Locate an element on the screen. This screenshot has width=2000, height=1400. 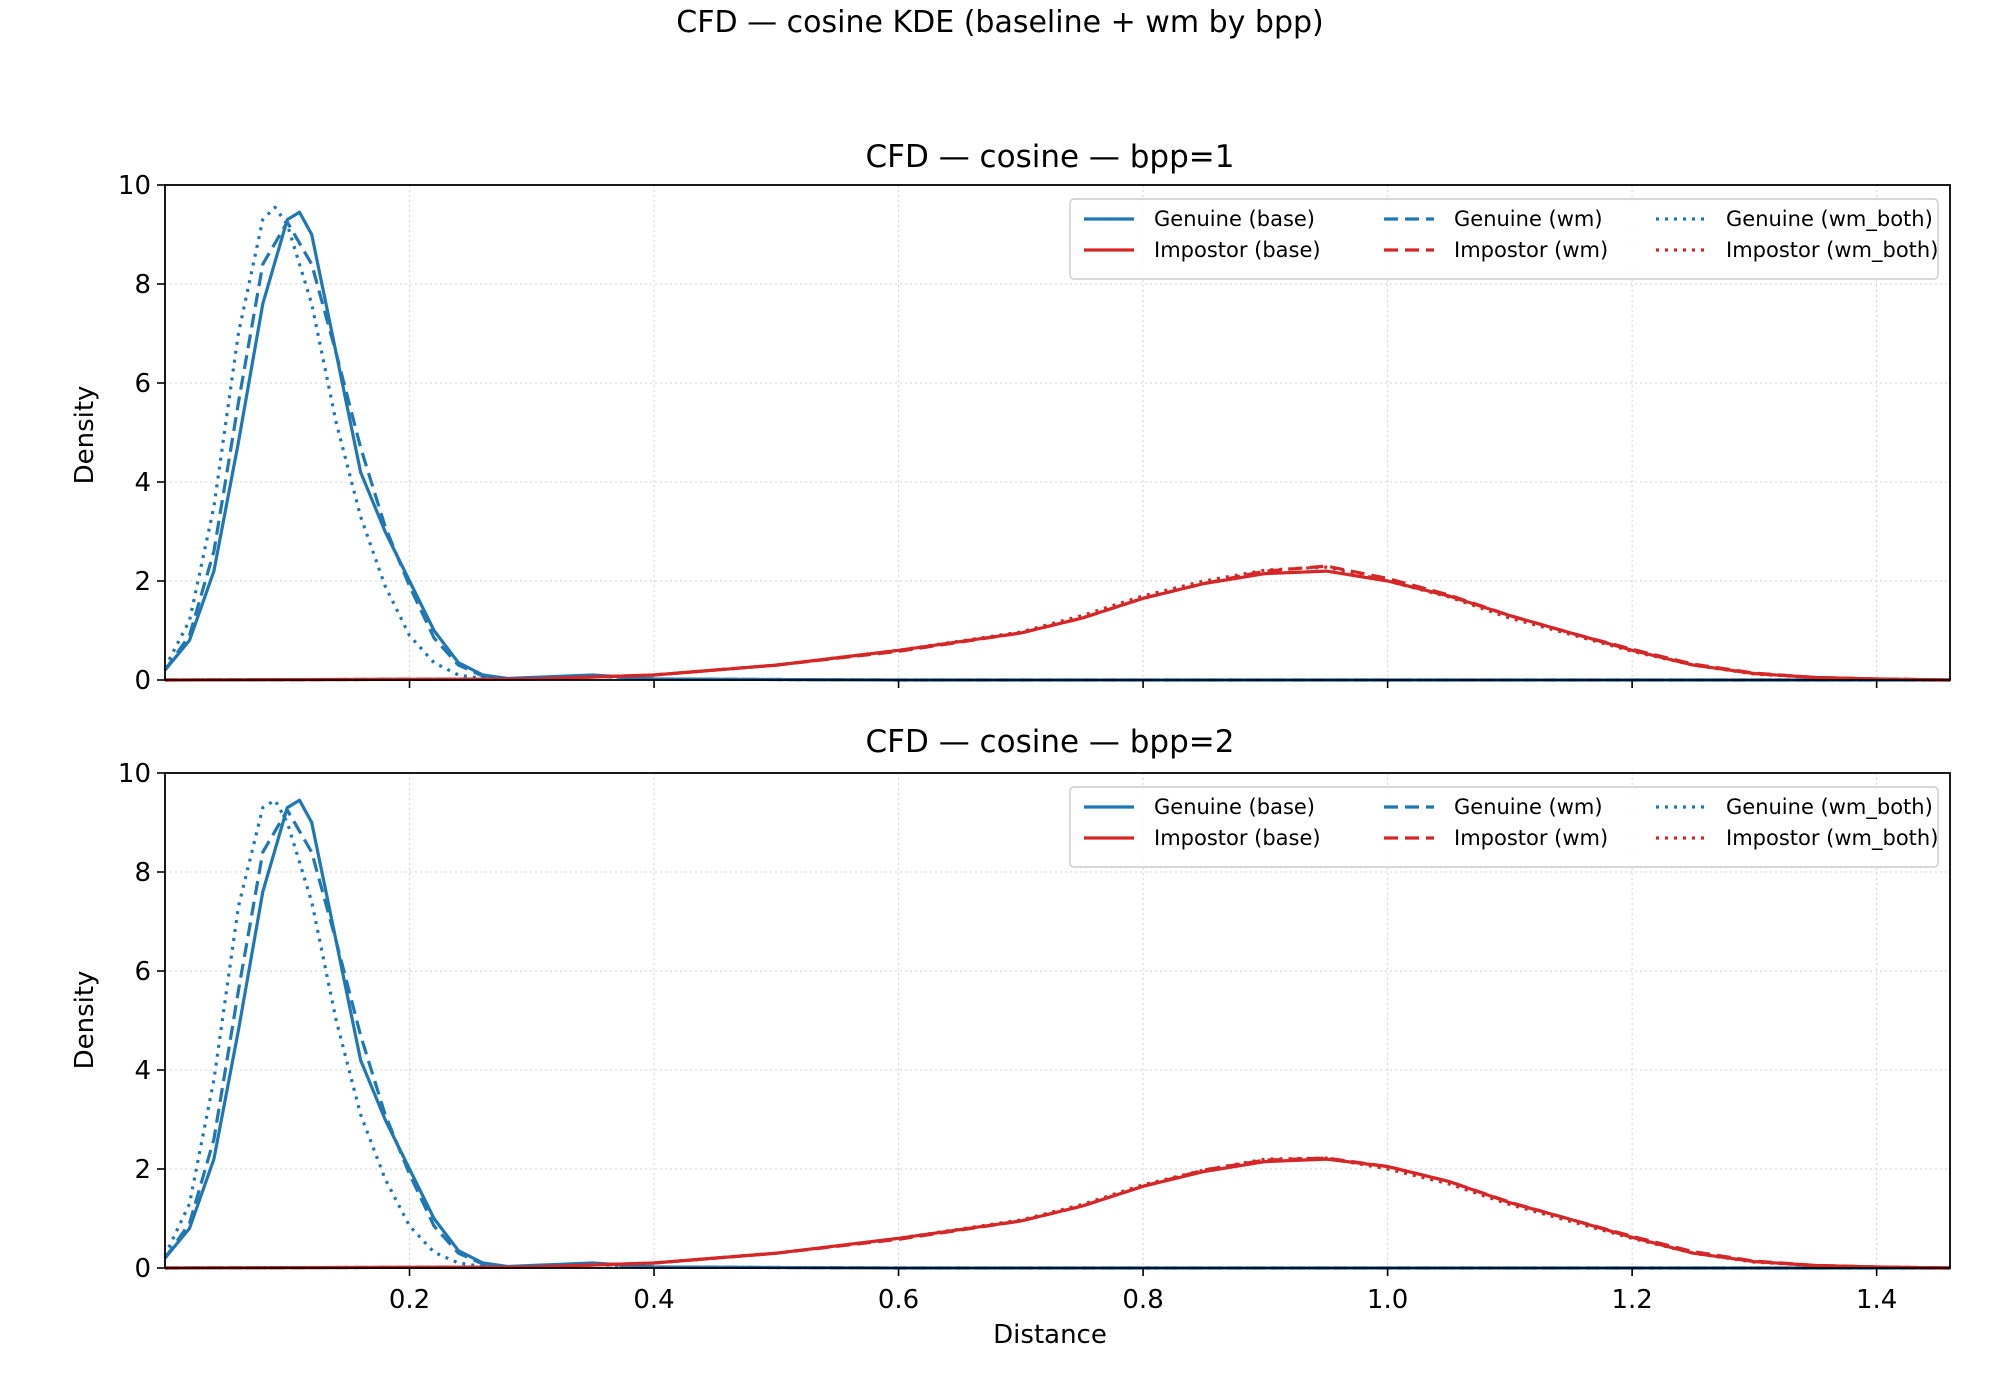
x-axis-label: Distance is located at coordinates (1050, 1335).